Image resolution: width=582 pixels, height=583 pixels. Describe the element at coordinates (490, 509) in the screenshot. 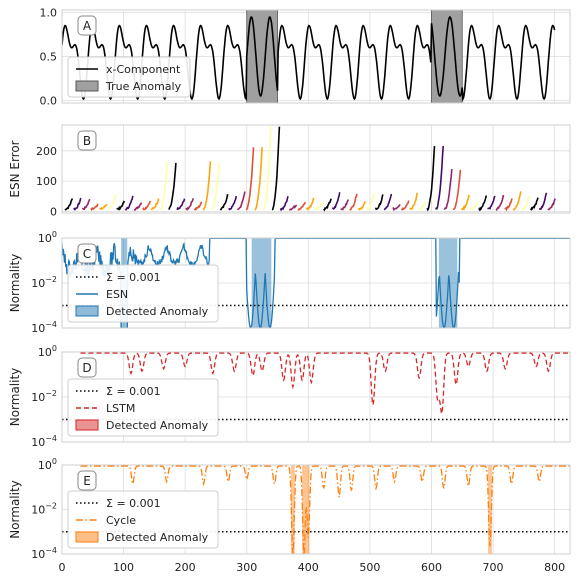

I see `detected-anomaly-region` at that location.